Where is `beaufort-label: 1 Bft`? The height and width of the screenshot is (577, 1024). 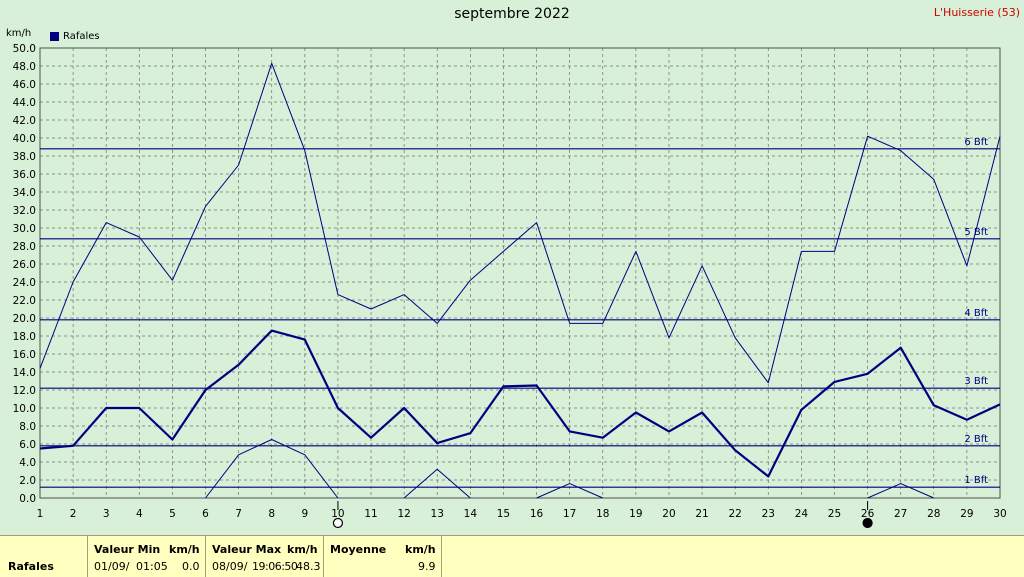
beaufort-label: 1 Bft is located at coordinates (976, 480).